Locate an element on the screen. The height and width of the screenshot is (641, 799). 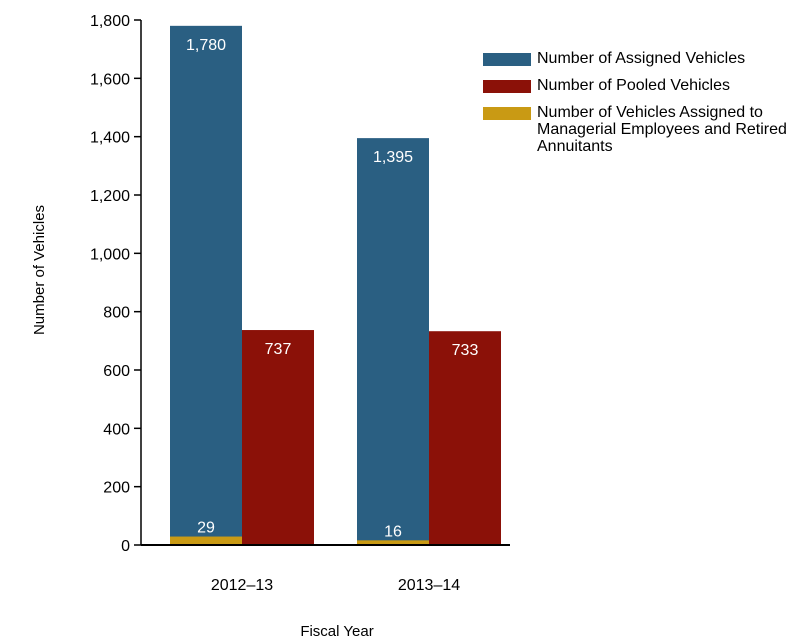
legend-item: Number of Assigned Vehicles is located at coordinates (641, 58).